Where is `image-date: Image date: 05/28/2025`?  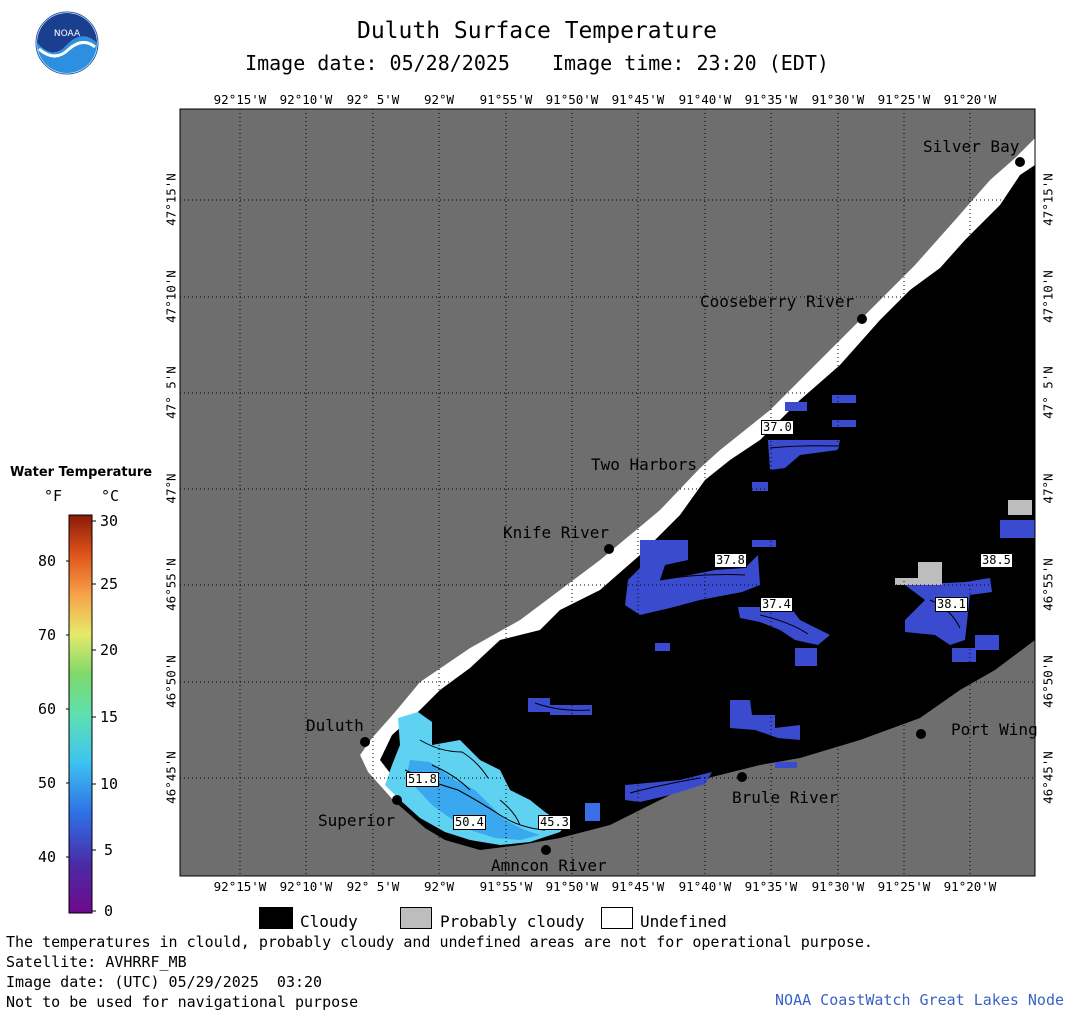
image-date: Image date: 05/28/2025 is located at coordinates (377, 63).